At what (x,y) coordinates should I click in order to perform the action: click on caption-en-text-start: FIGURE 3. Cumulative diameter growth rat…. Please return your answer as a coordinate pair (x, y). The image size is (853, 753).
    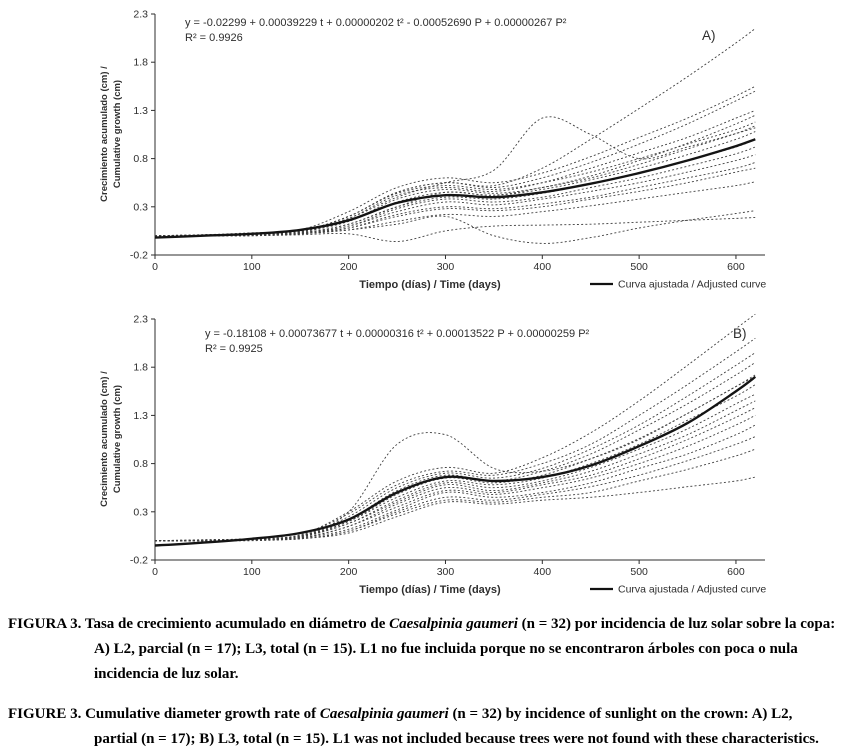
    Looking at the image, I should click on (164, 714).